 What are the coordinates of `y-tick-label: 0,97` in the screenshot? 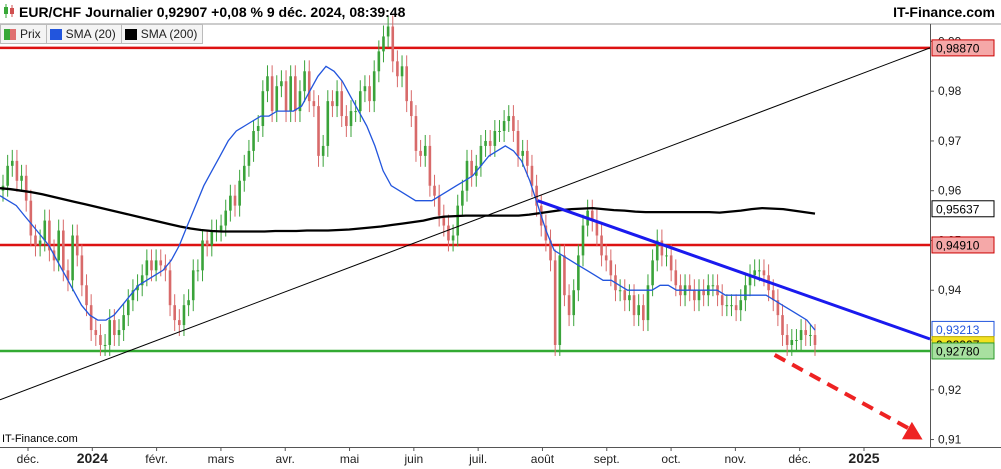 It's located at (950, 141).